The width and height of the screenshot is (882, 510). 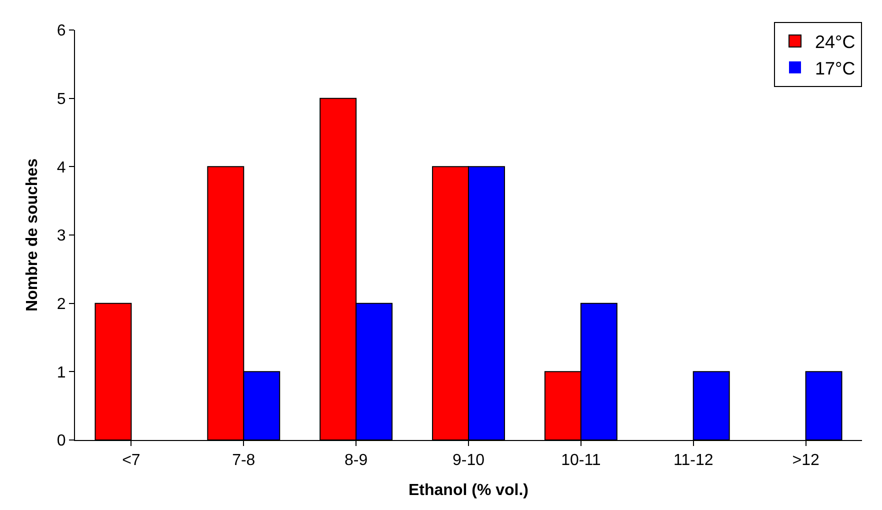 What do you see at coordinates (32, 235) in the screenshot?
I see `y-axis-title: Nombre de souches` at bounding box center [32, 235].